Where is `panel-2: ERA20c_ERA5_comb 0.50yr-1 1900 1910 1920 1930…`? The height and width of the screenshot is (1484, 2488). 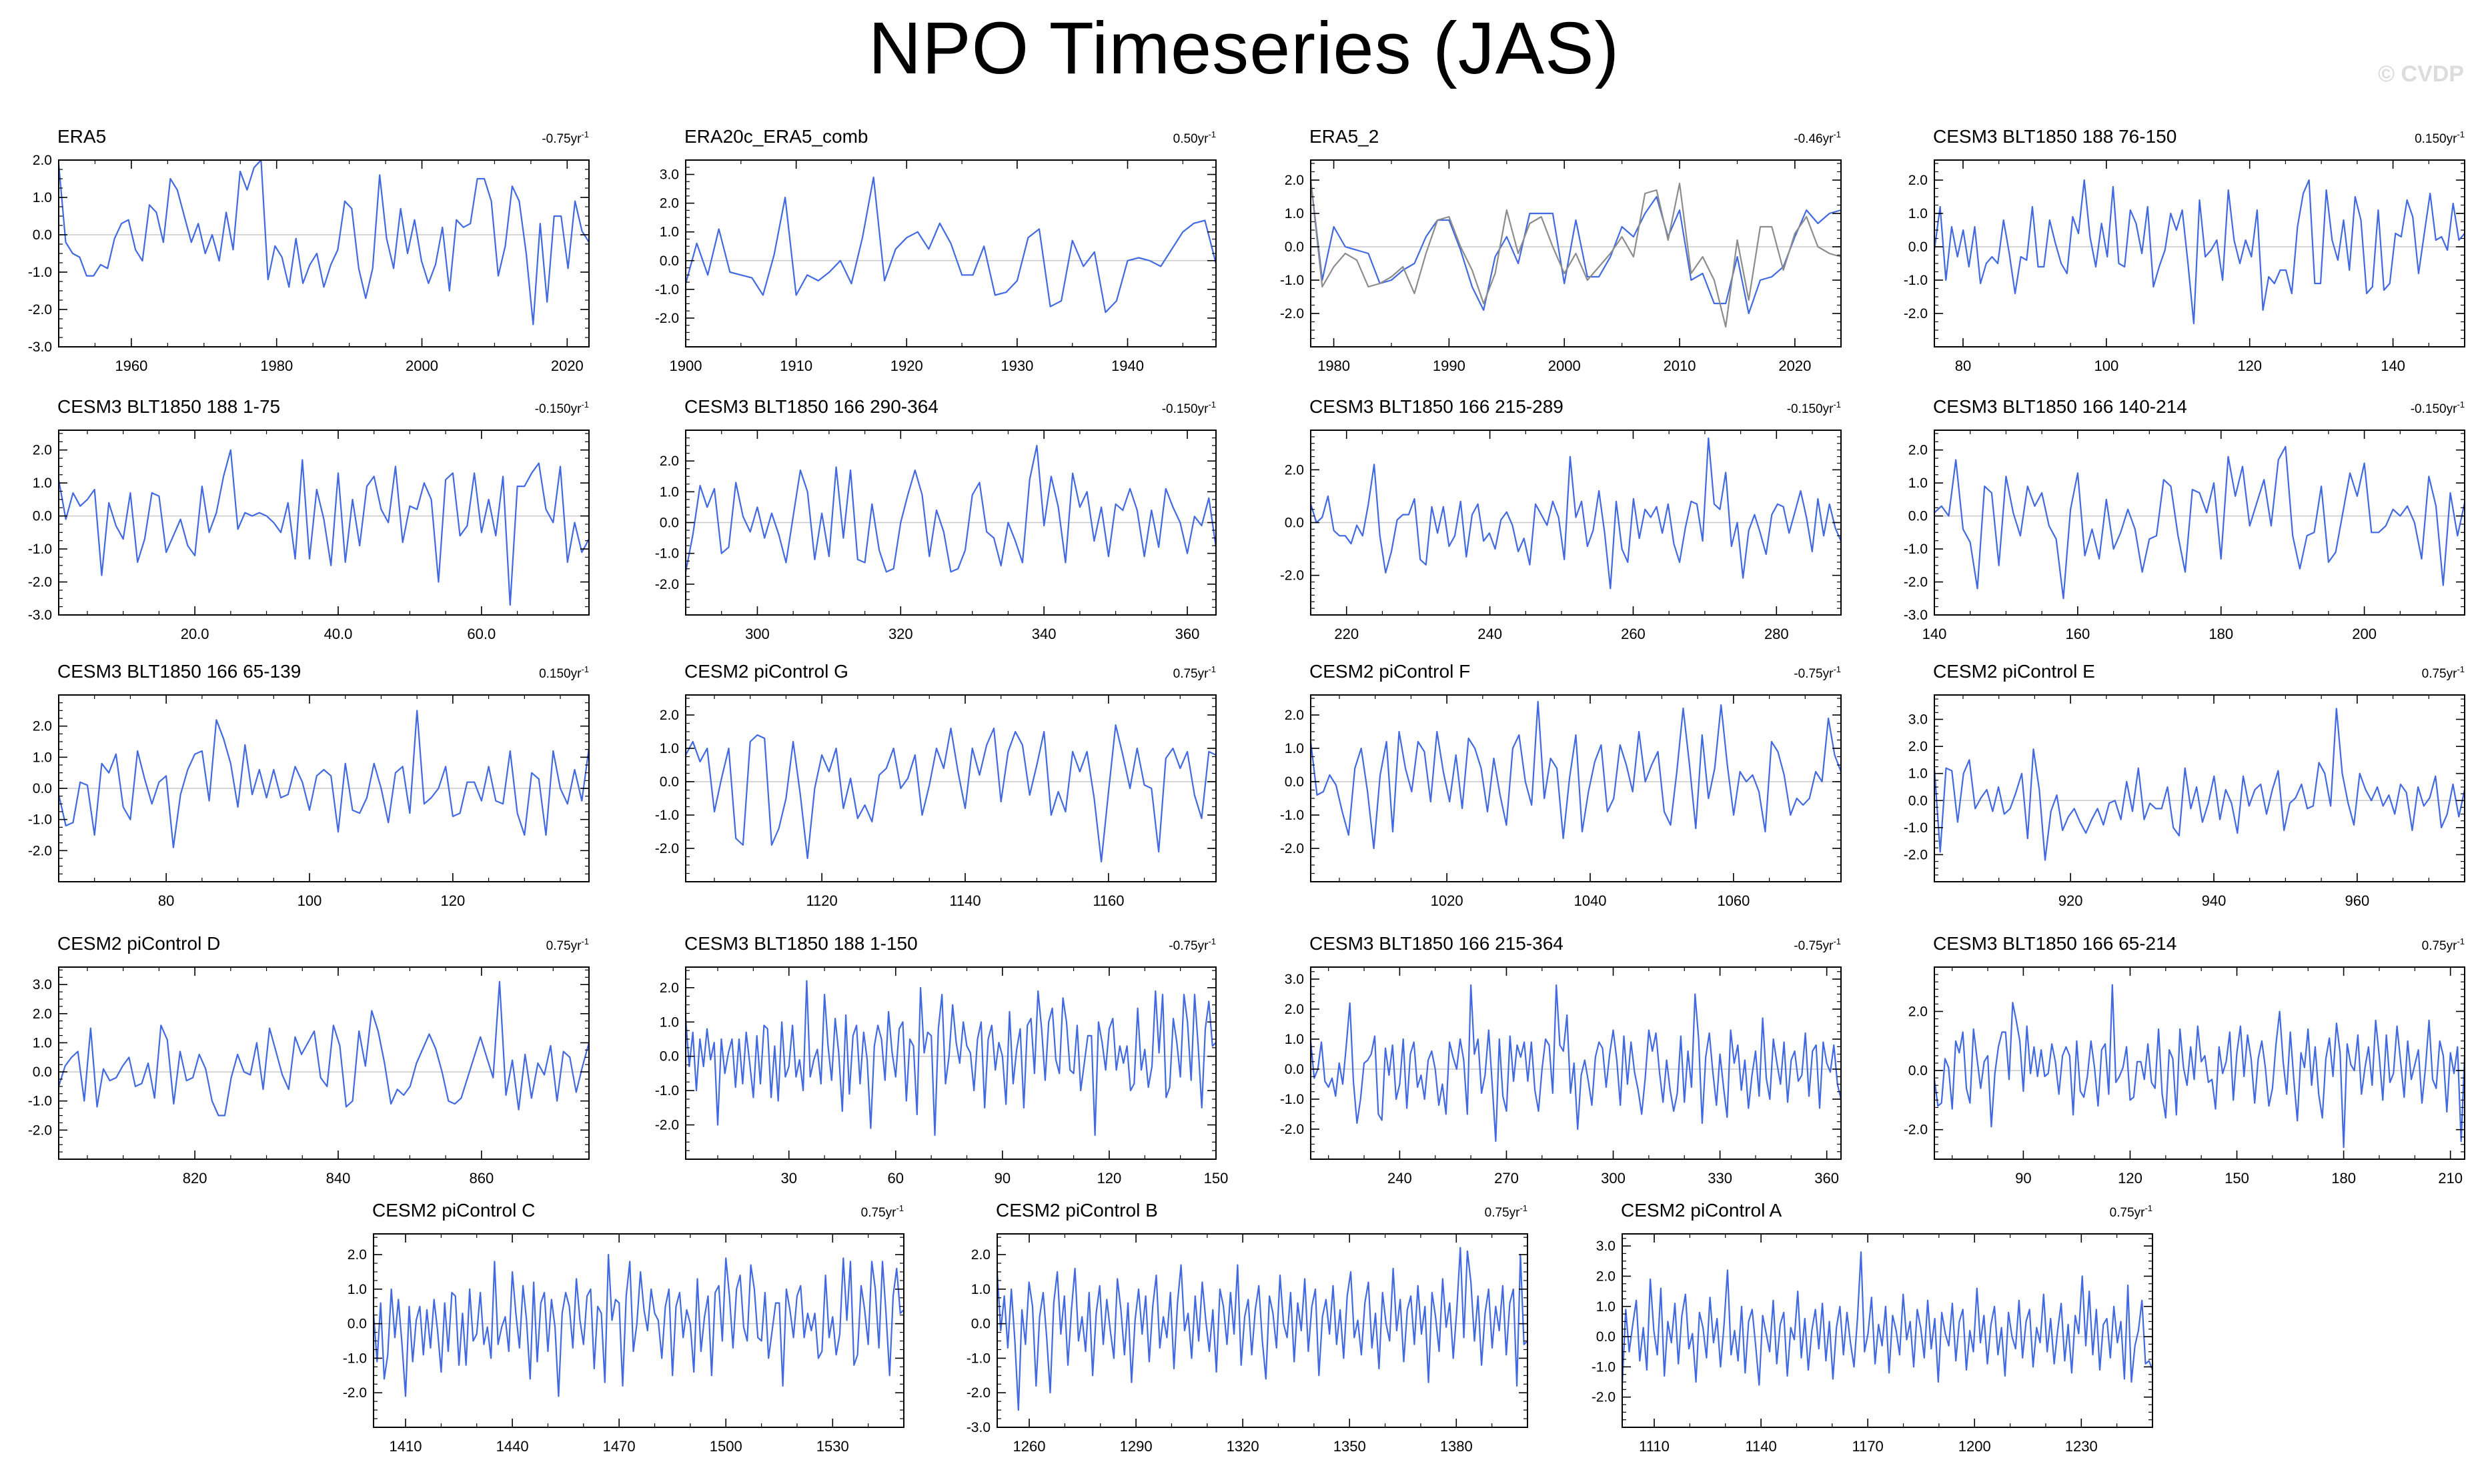 panel-2: ERA20c_ERA5_comb 0.50yr-1 1900 1910 1920 1930… is located at coordinates (936, 250).